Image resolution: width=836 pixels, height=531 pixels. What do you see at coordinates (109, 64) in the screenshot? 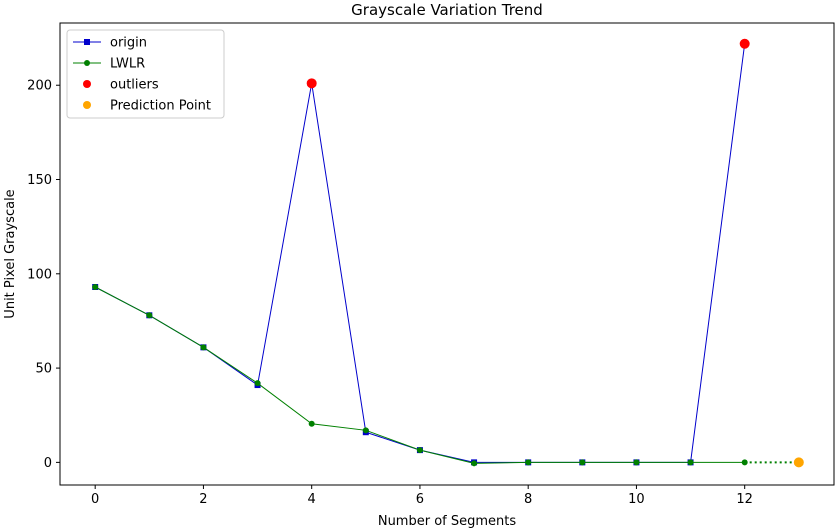
I see `legend-item: LWLR` at bounding box center [109, 64].